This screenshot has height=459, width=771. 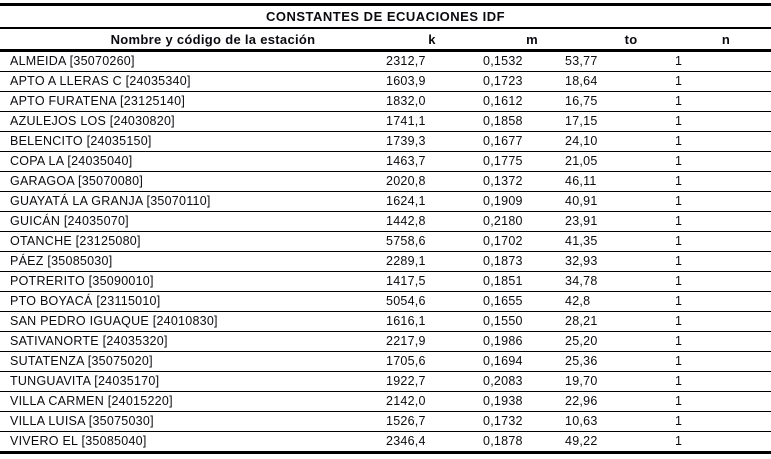 I want to click on table-row: VILLA LUISA [35075030] 1526,7 0,1732 10,63 1, so click(x=385, y=421).